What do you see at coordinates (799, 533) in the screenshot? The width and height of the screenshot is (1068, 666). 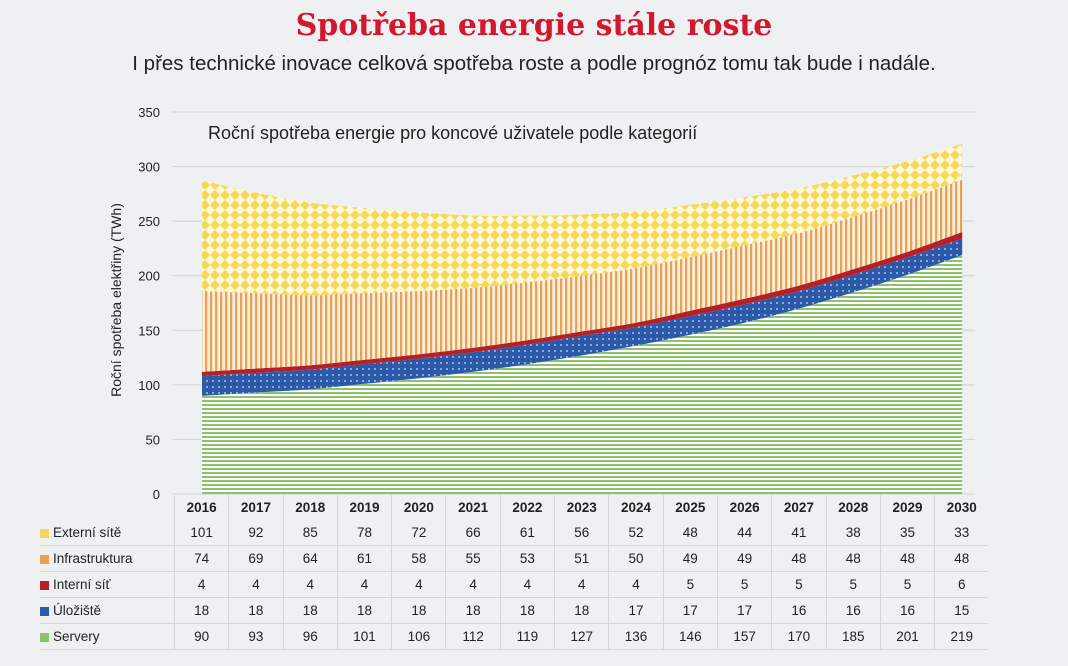 I see `data-label: 41` at bounding box center [799, 533].